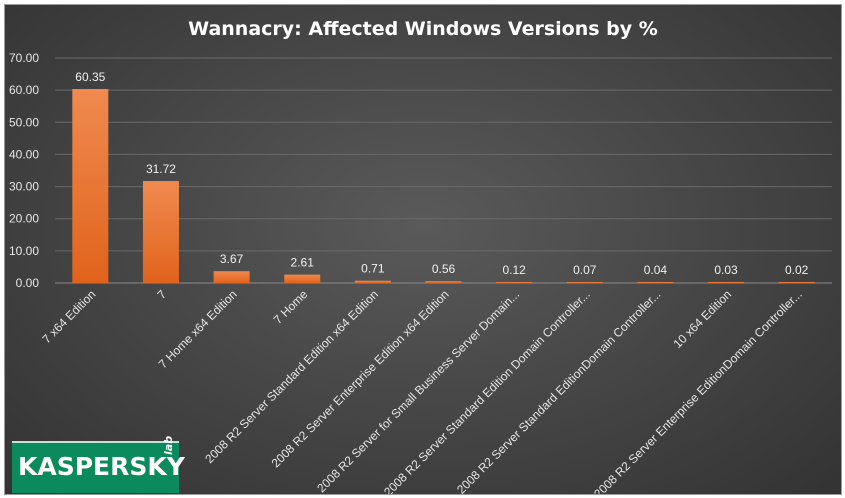  I want to click on y-tick-label: 20.00, so click(24, 219).